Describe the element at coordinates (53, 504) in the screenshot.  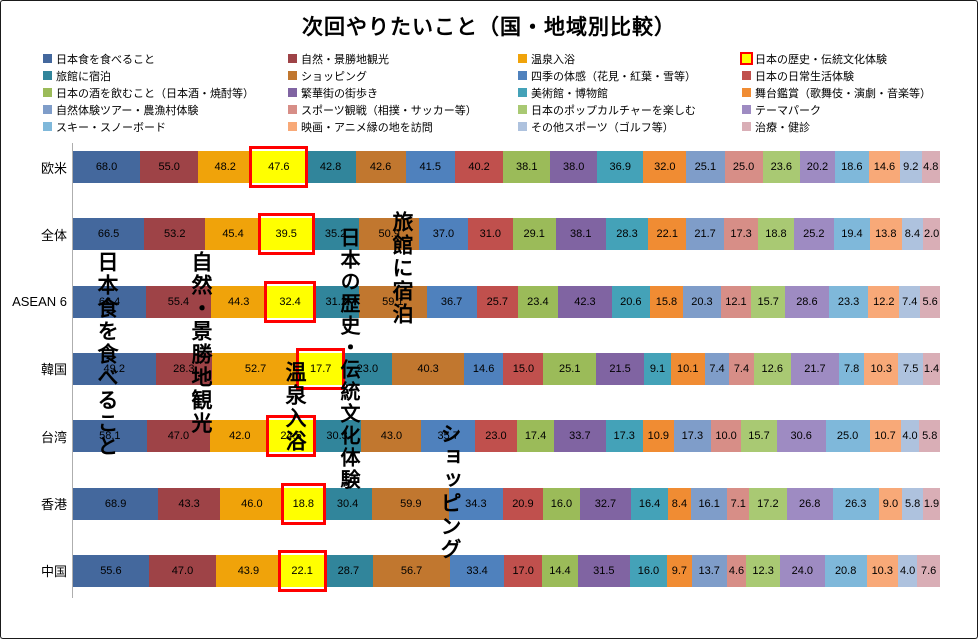
I see `row-label: 香港` at that location.